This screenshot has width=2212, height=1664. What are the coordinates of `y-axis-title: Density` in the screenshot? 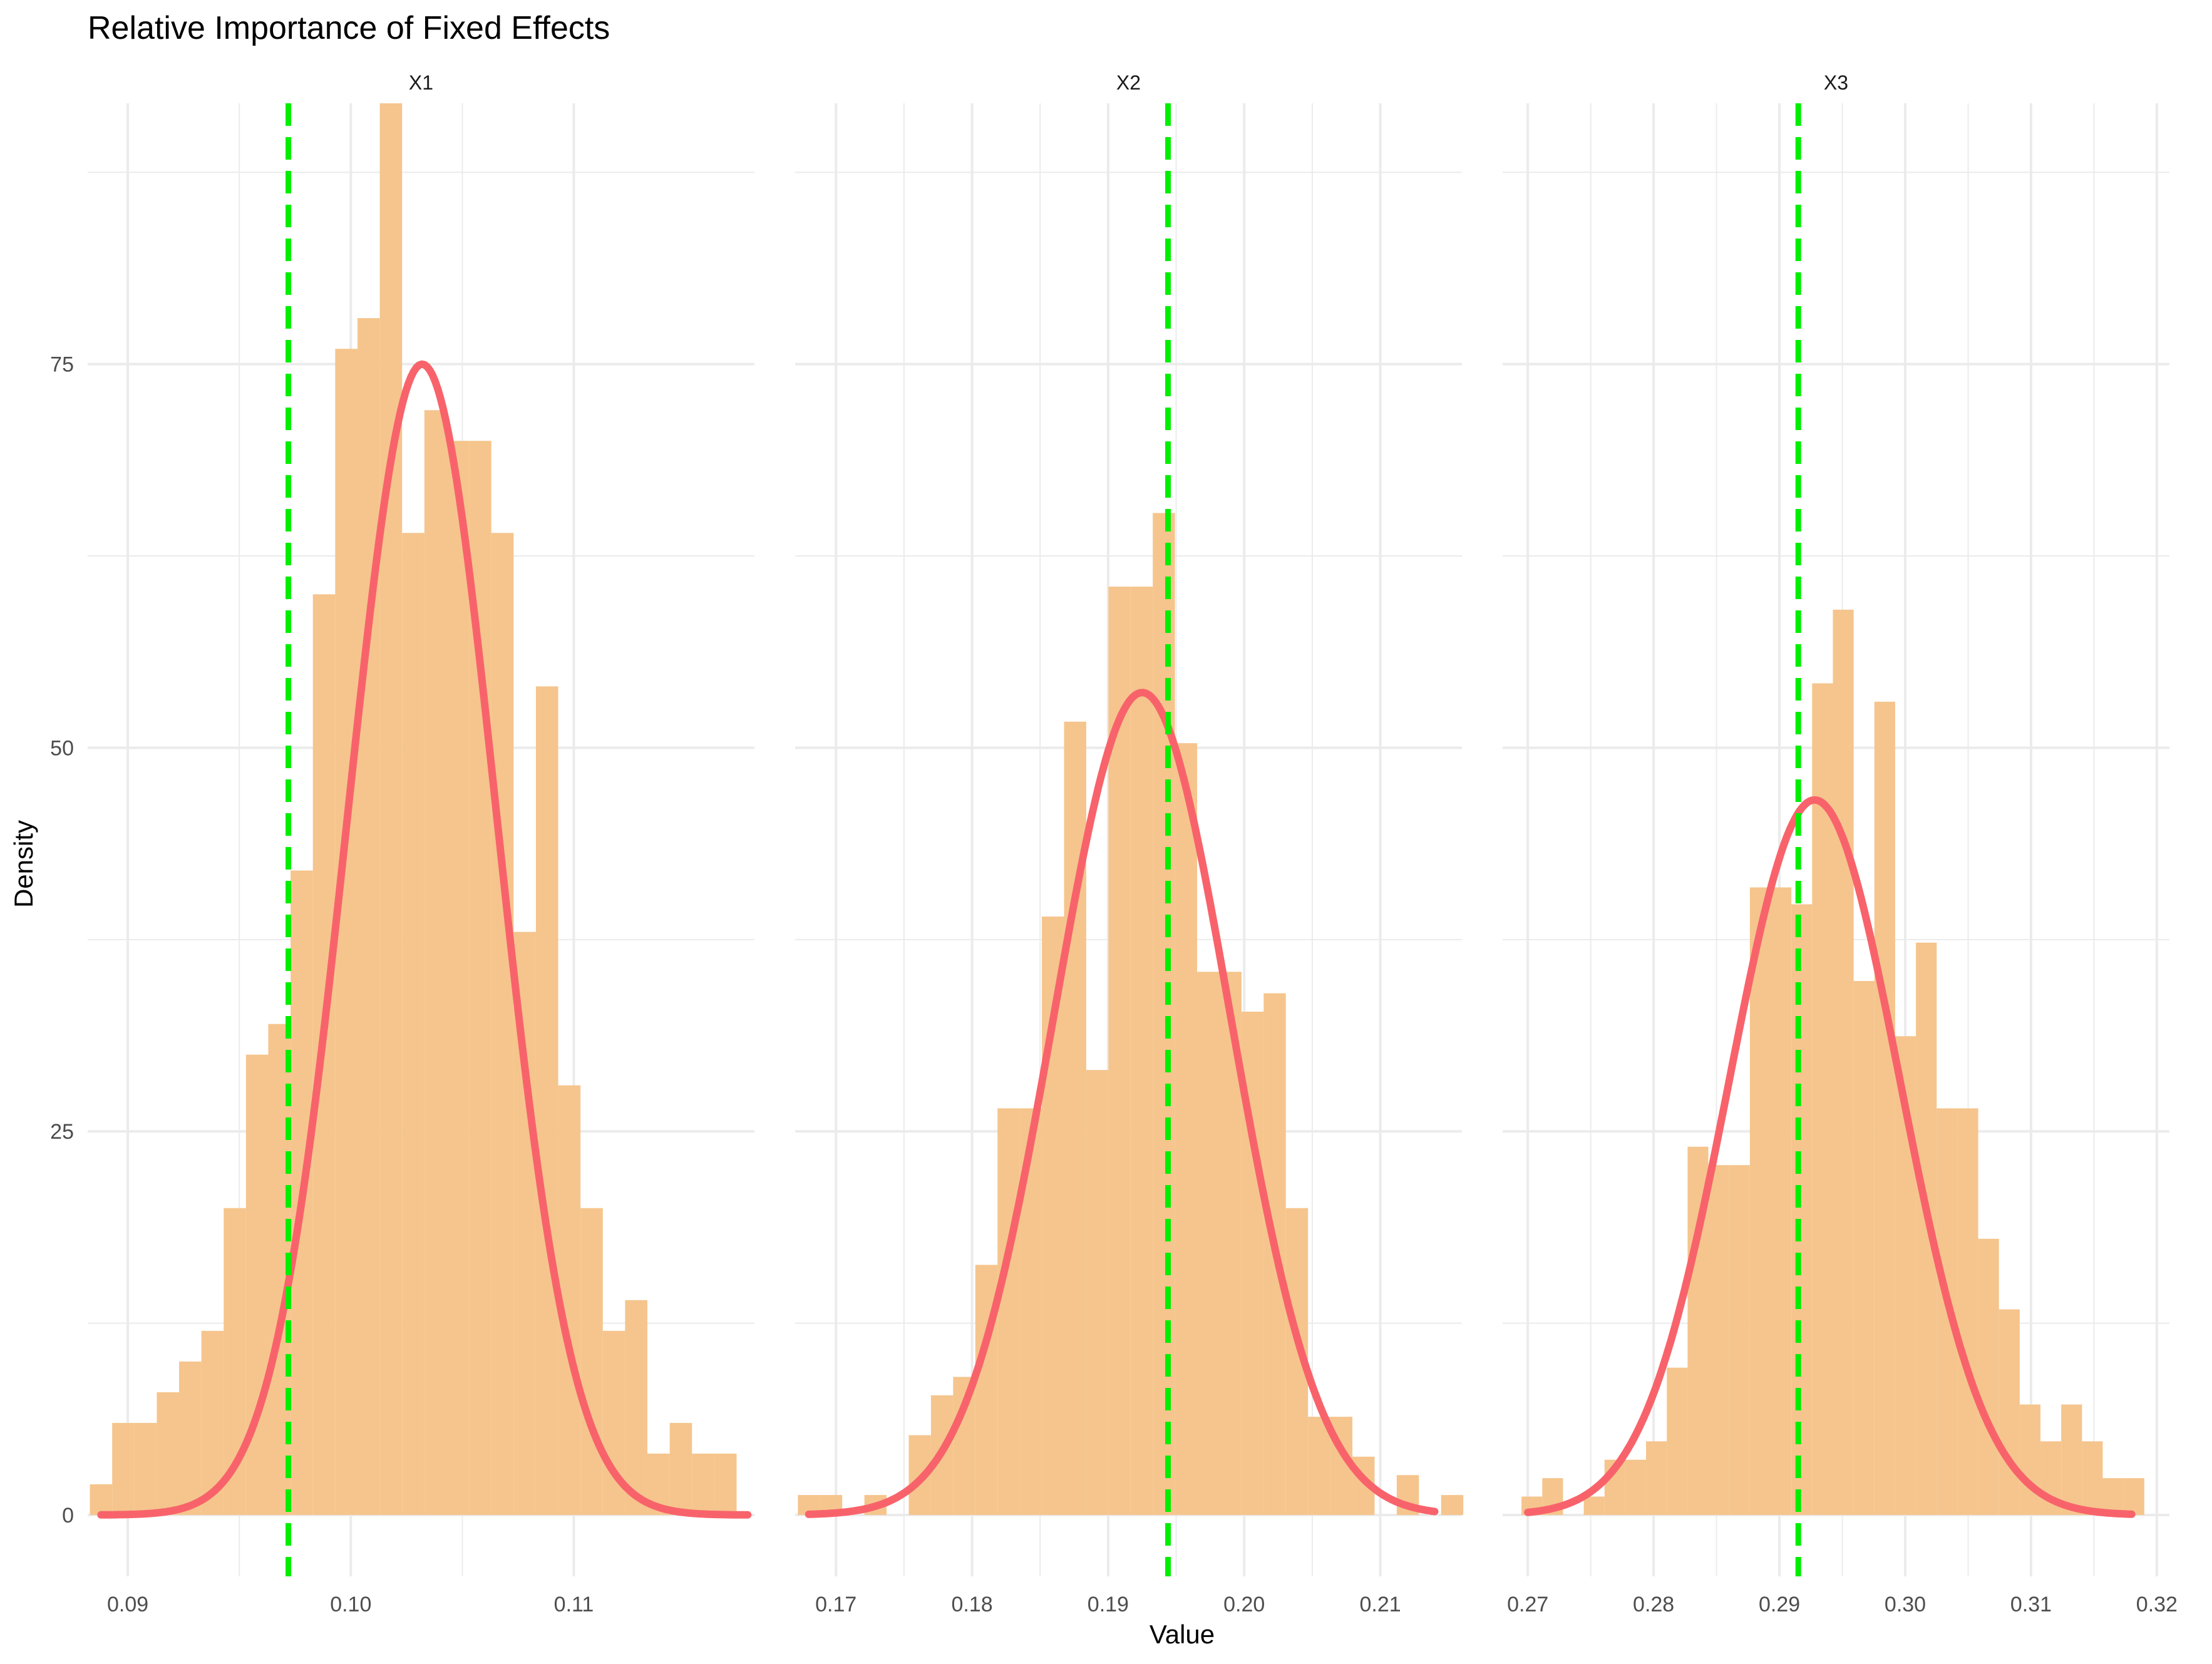 It's located at (23, 864).